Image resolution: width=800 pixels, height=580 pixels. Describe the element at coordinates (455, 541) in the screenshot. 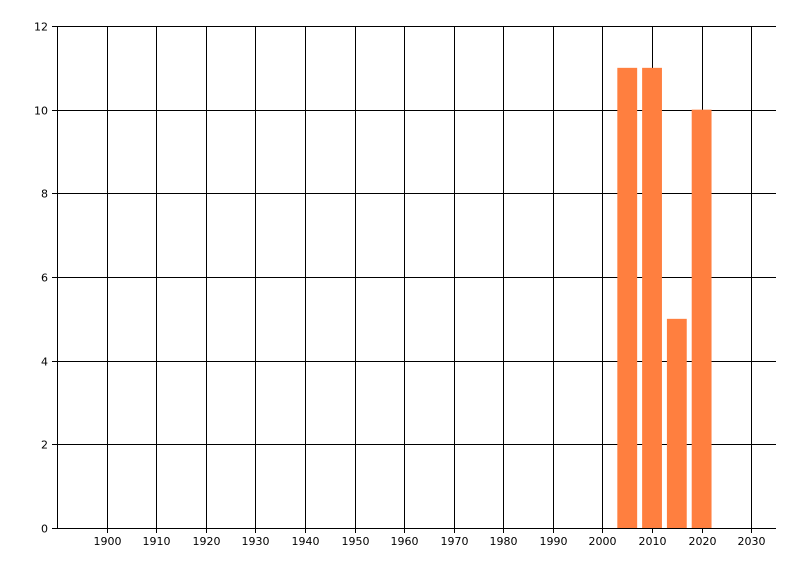

I see `x-tick-label: 1970` at that location.